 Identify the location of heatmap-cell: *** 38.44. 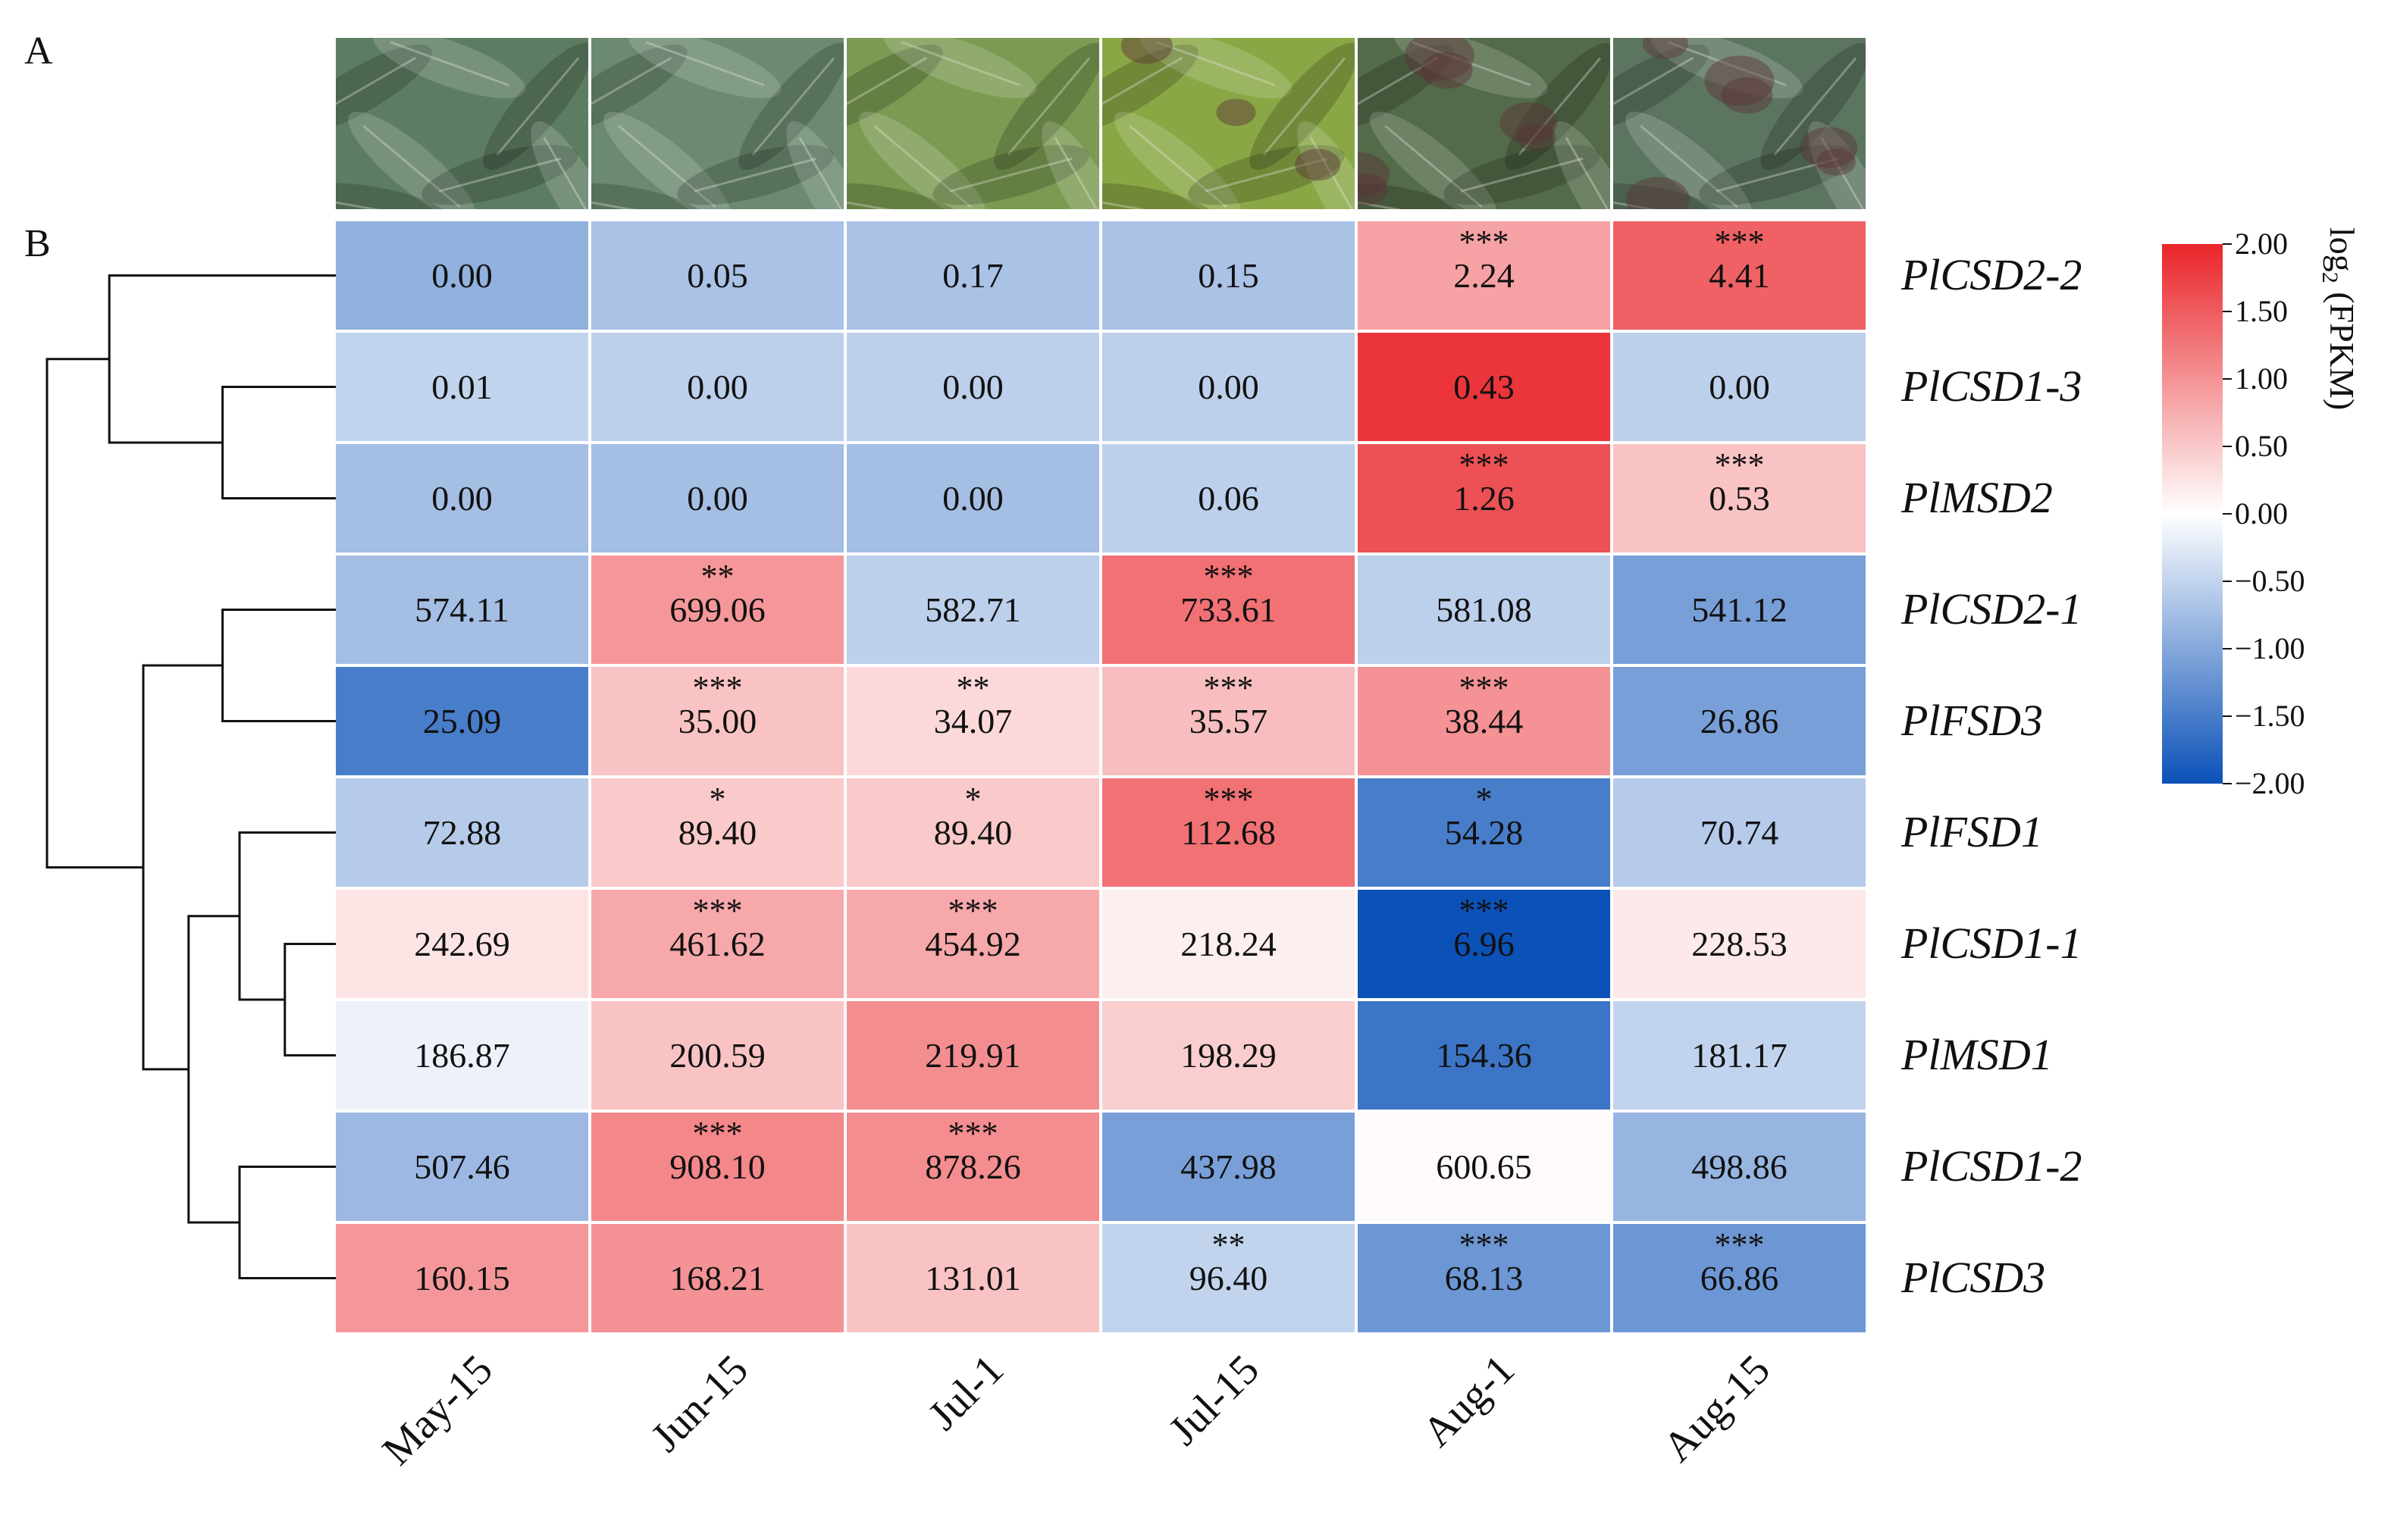
(1484, 721).